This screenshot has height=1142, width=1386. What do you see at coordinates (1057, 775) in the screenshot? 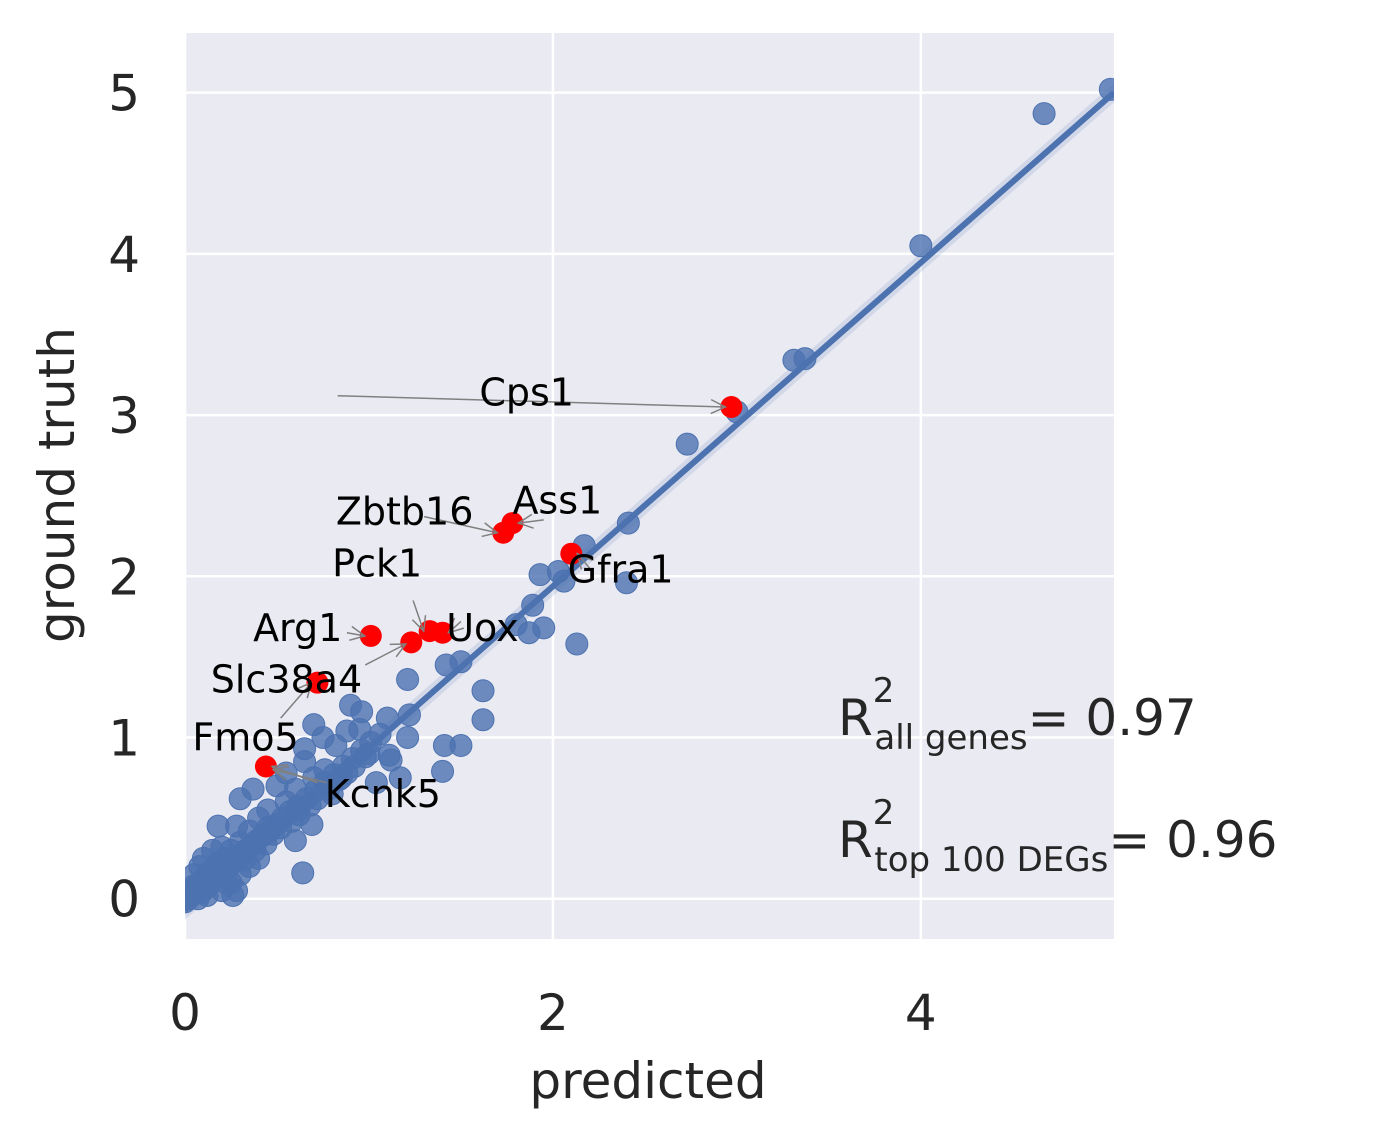
I see `r2-annotations: R2 all genes= 0.97 R2 top 100 DEGs= 0.96` at bounding box center [1057, 775].